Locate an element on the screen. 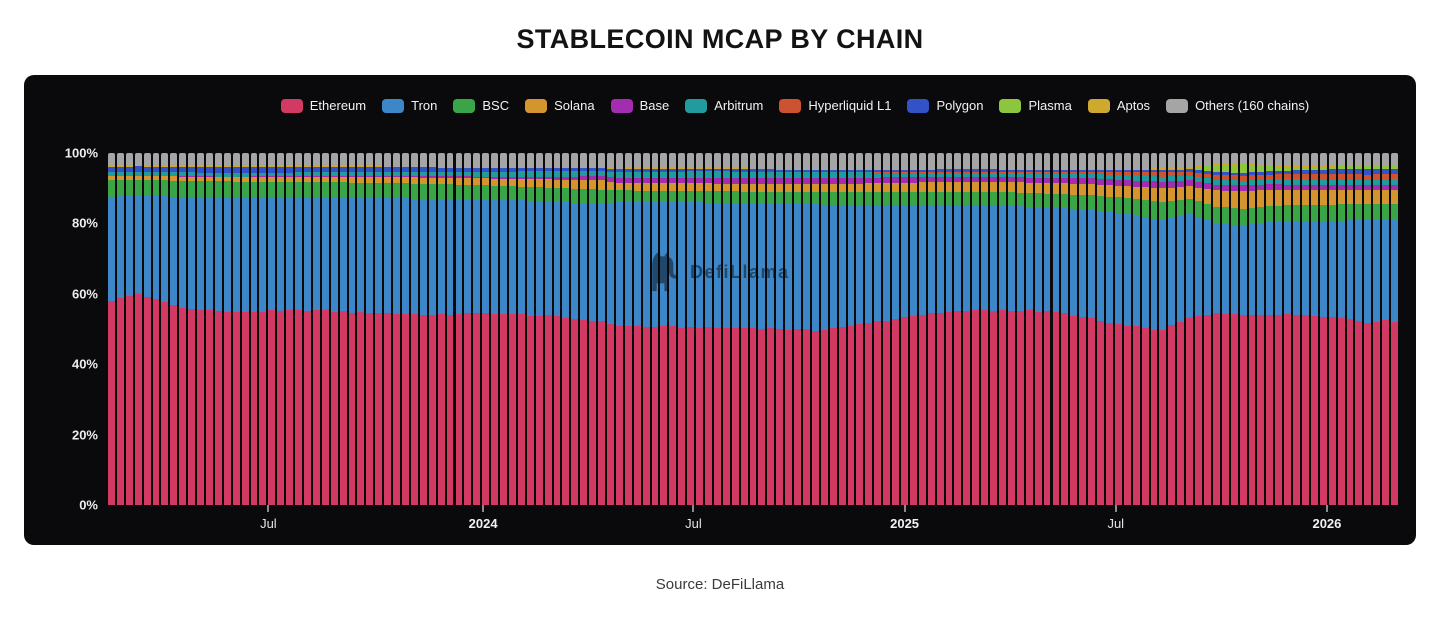 The height and width of the screenshot is (617, 1440). legend-item-arbitrum: Arbitrum is located at coordinates (724, 105).